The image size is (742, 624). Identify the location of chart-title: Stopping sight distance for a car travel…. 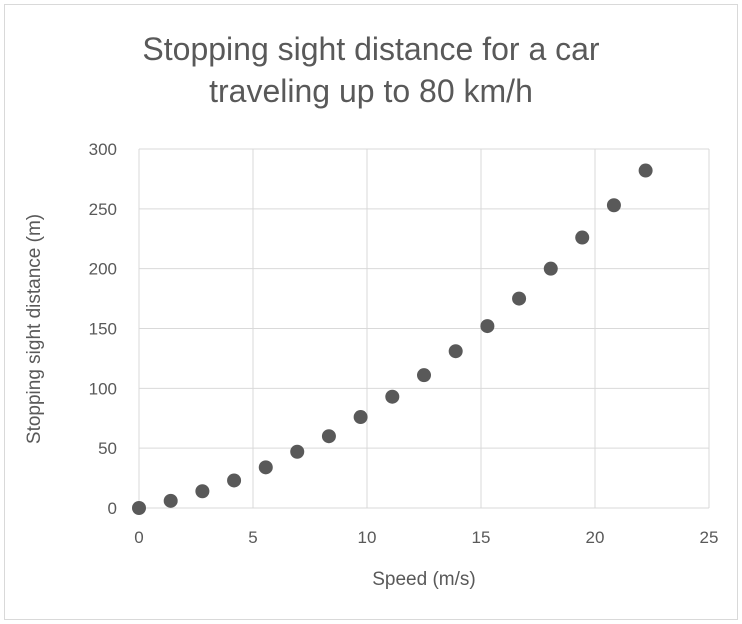
(371, 70).